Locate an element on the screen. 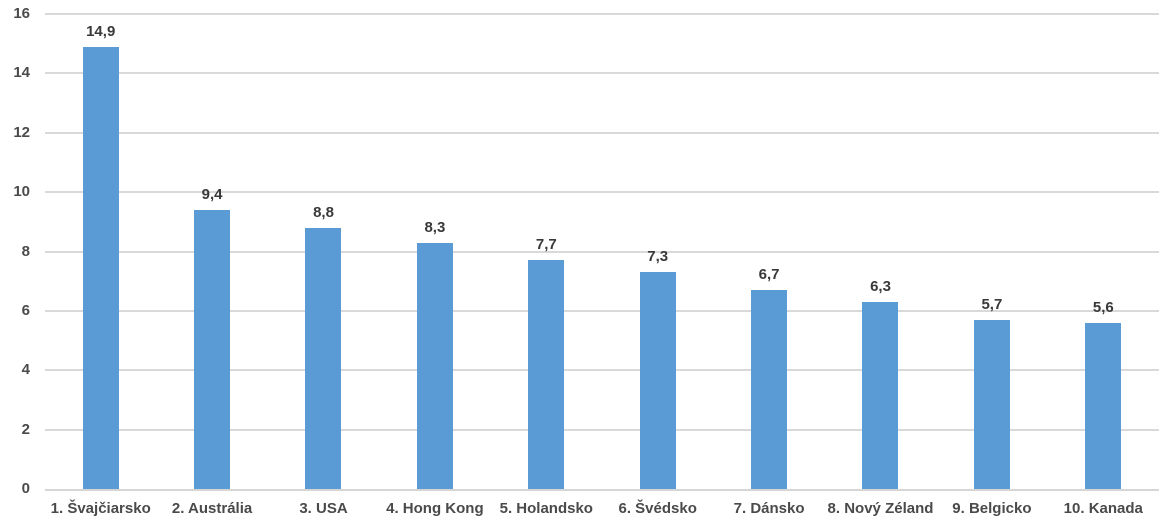  y-tick-label: 0 is located at coordinates (25, 488).